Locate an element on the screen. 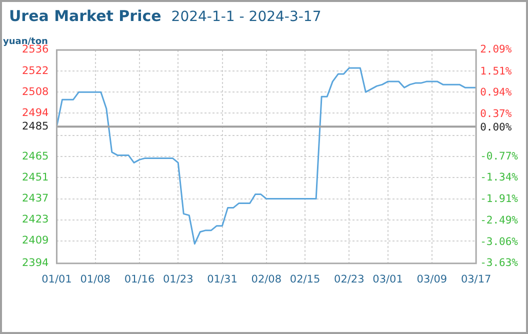 The height and width of the screenshot is (334, 528). y2-tick-label: 0.00% is located at coordinates (496, 128).